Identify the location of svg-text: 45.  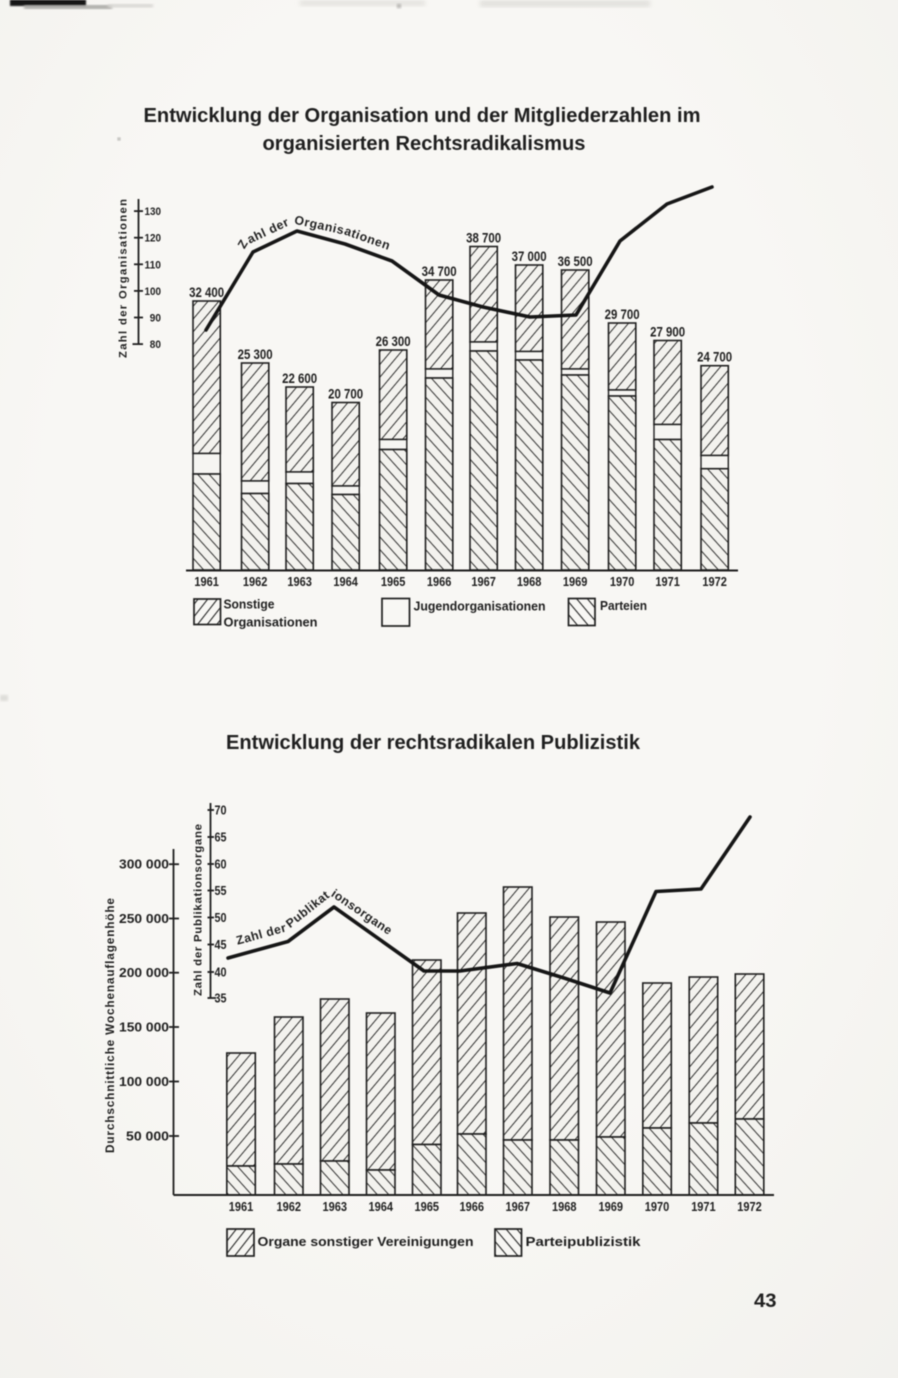
(221, 944).